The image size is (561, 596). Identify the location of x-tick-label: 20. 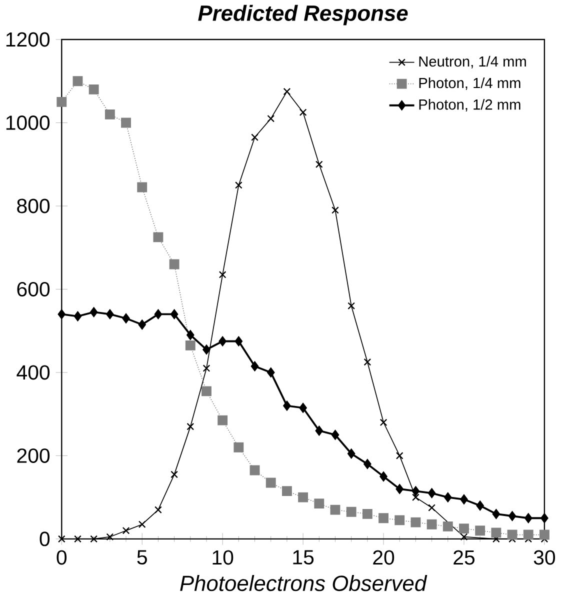
(383, 557).